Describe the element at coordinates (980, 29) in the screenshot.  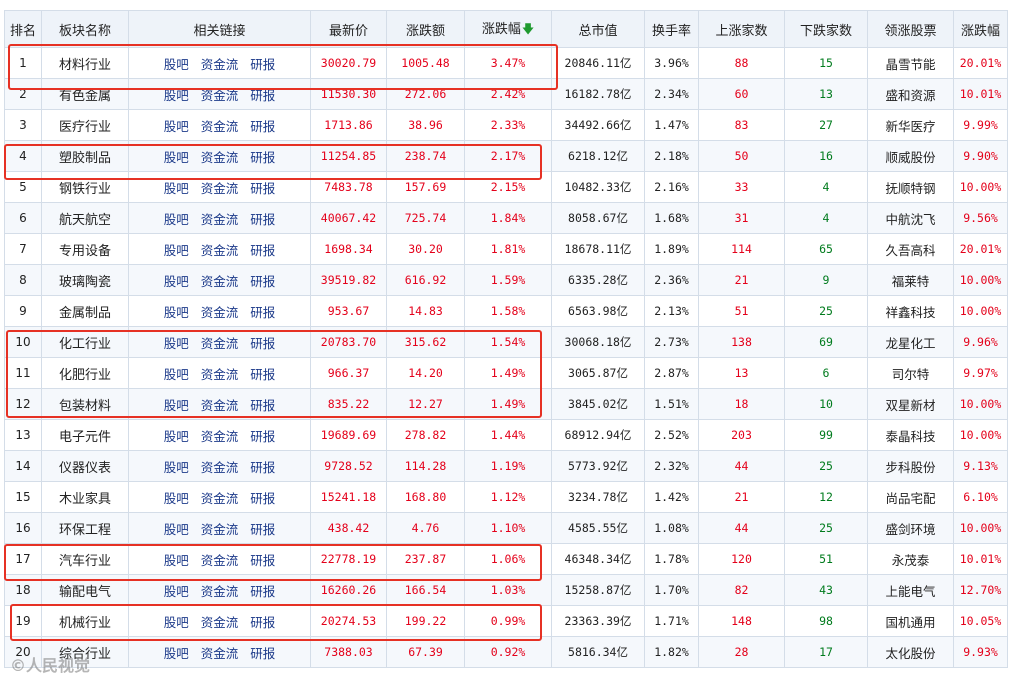
I see `header-leader-change-pct: 涨跌幅` at that location.